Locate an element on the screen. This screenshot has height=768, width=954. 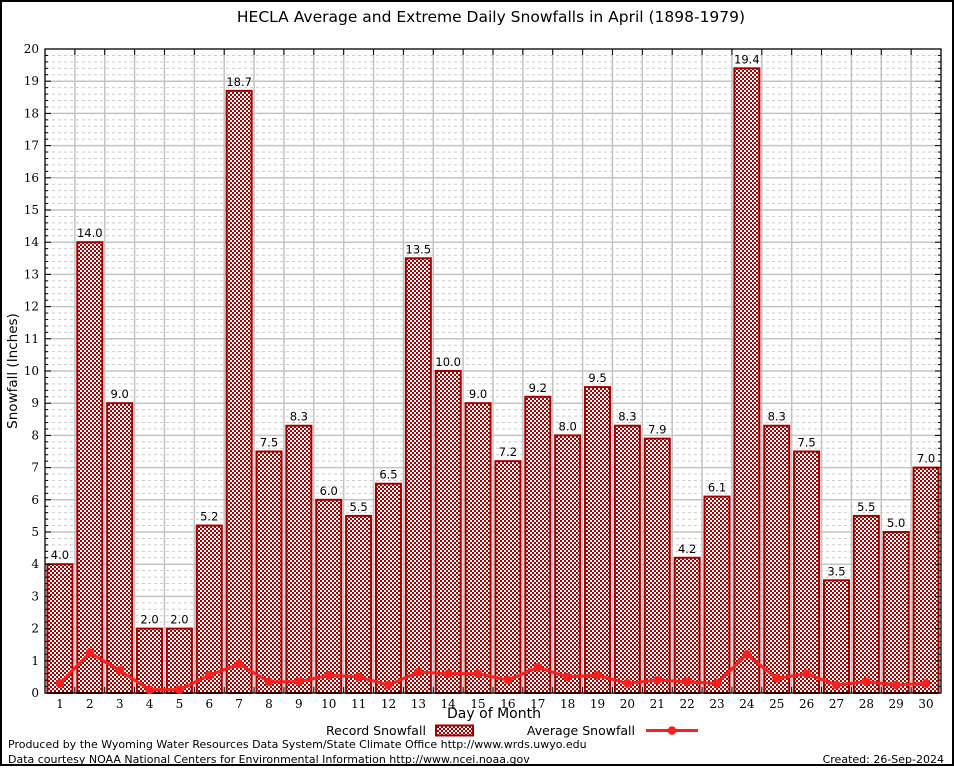
x-tick-day-24: 24 is located at coordinates (747, 704).